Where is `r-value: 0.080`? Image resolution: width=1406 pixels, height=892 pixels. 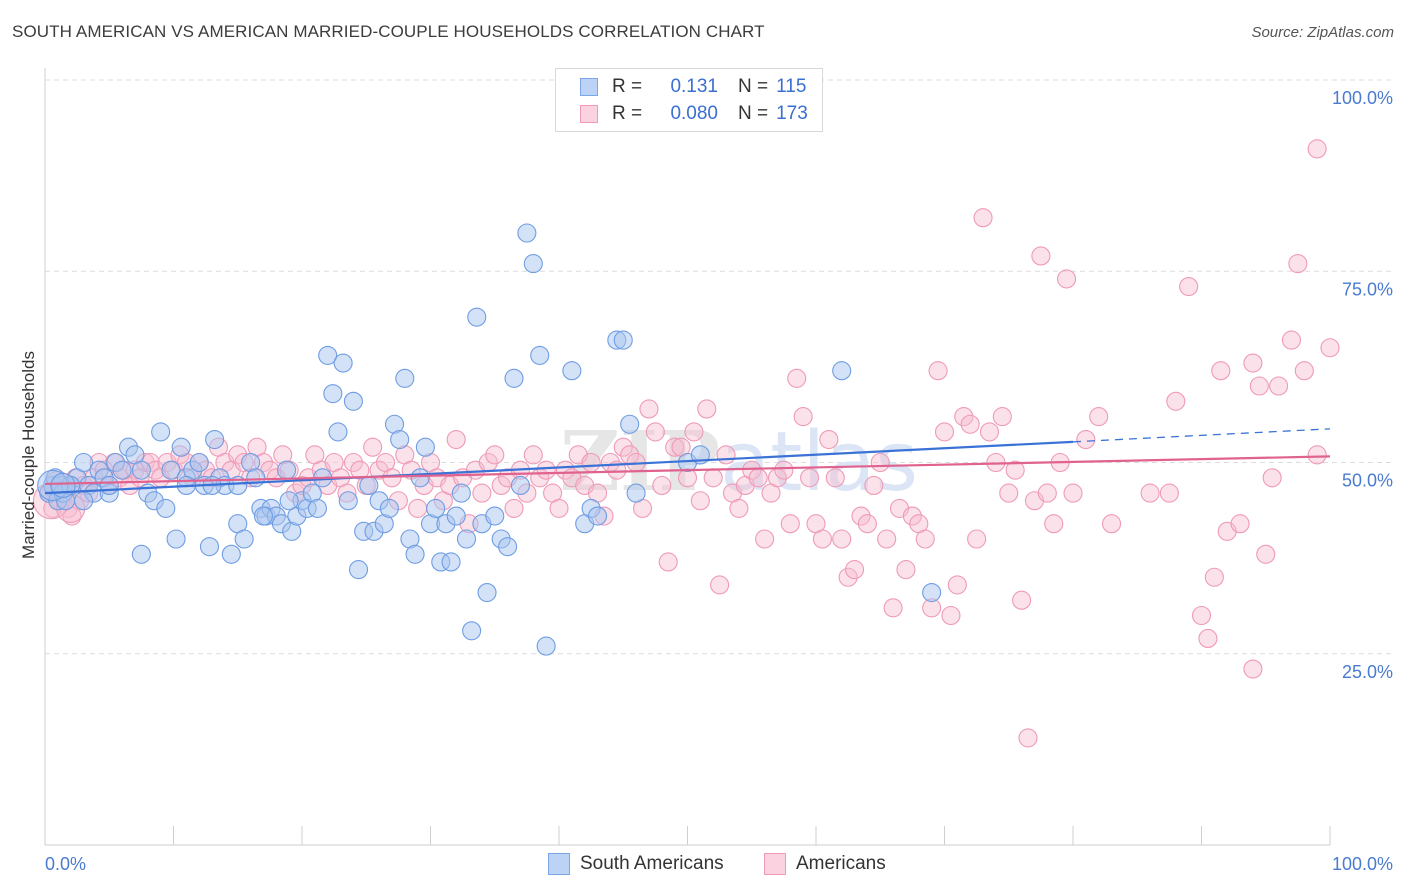
r-value: 0.080 is located at coordinates (694, 113).